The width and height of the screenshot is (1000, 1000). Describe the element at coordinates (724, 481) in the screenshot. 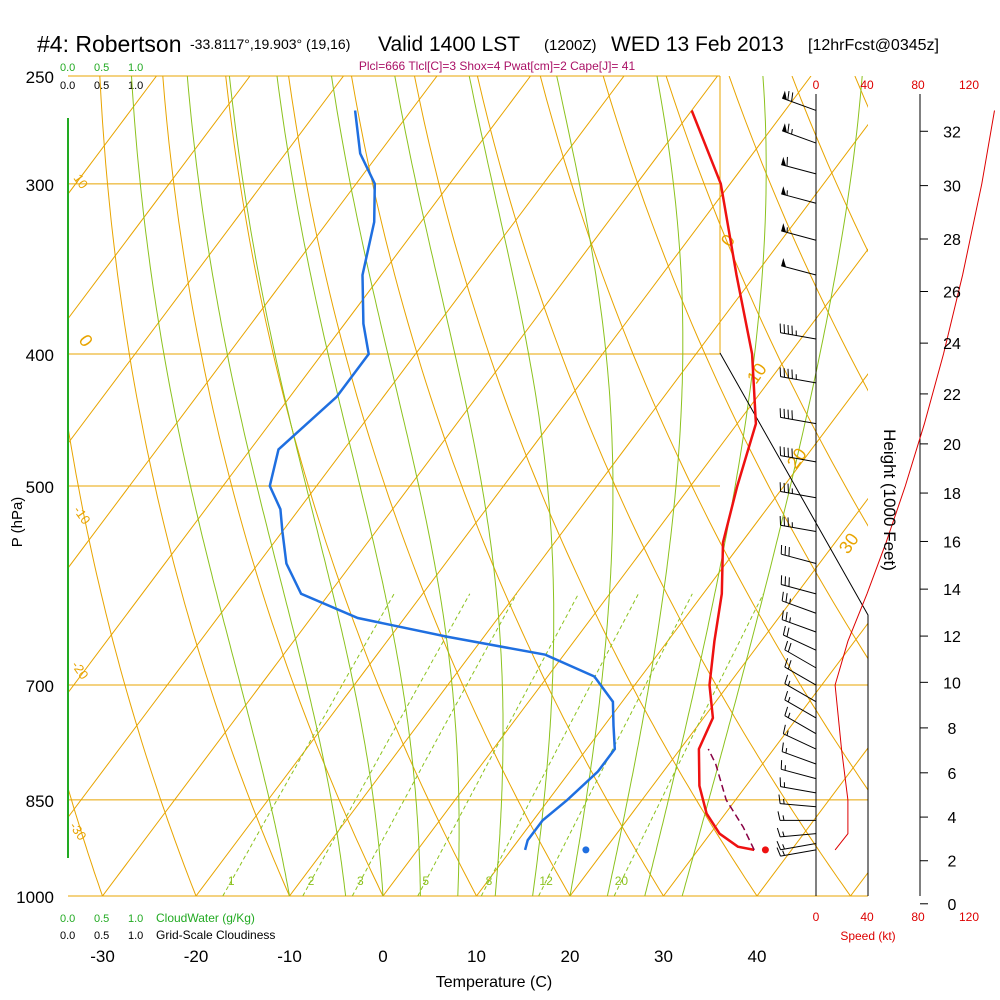

I see `temperature-trace` at that location.